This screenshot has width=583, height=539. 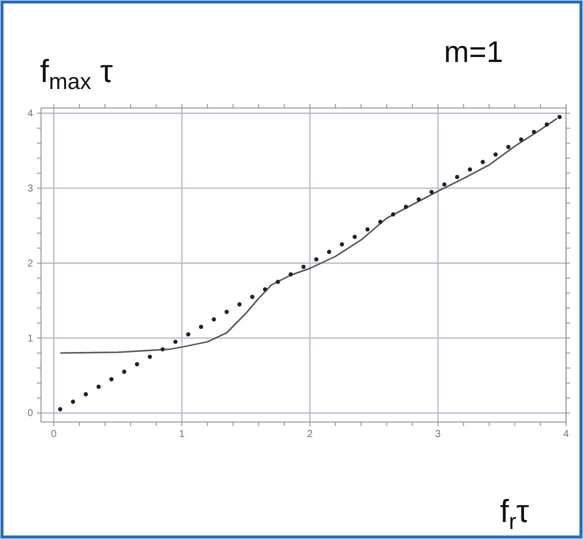 I want to click on y-tick-label: 0, so click(x=30, y=414).